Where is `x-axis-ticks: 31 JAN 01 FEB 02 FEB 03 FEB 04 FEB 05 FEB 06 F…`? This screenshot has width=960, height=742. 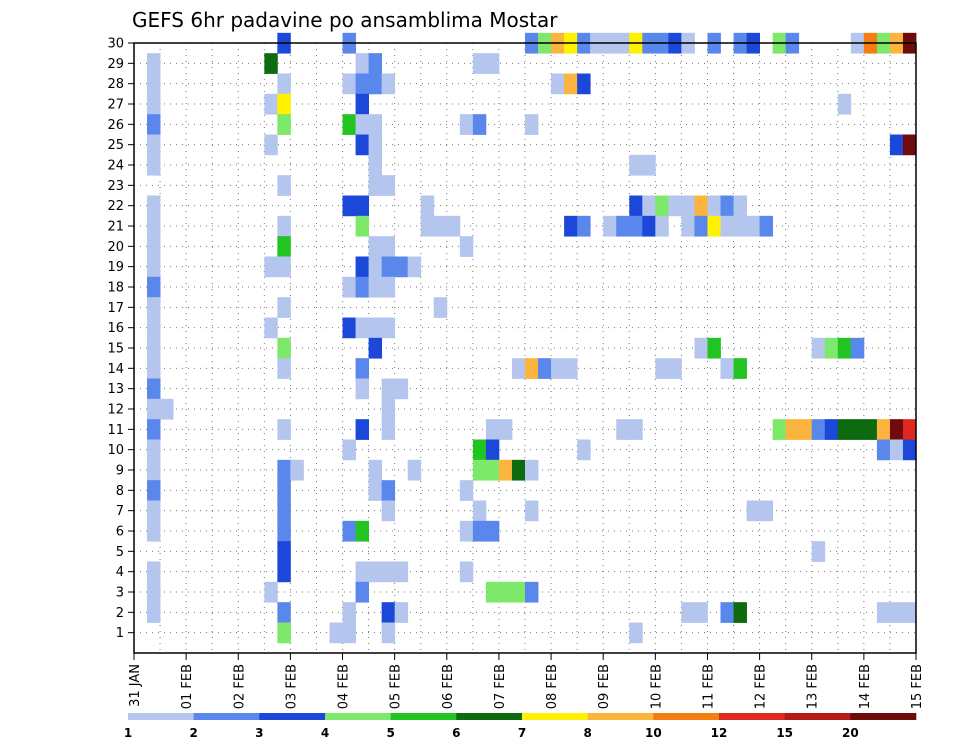 x-axis-ticks: 31 JAN 01 FEB 02 FEB 03 FEB 04 FEB 05 FEB 06 F… is located at coordinates (526, 681).